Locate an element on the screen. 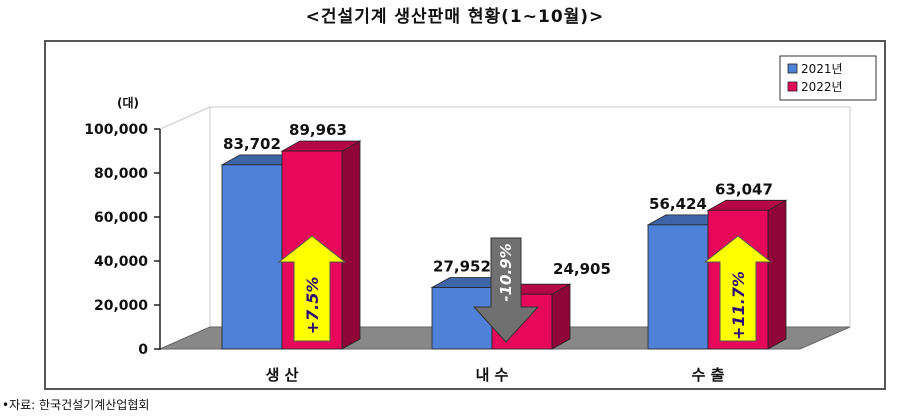 The height and width of the screenshot is (417, 910). legend-box is located at coordinates (828, 78).